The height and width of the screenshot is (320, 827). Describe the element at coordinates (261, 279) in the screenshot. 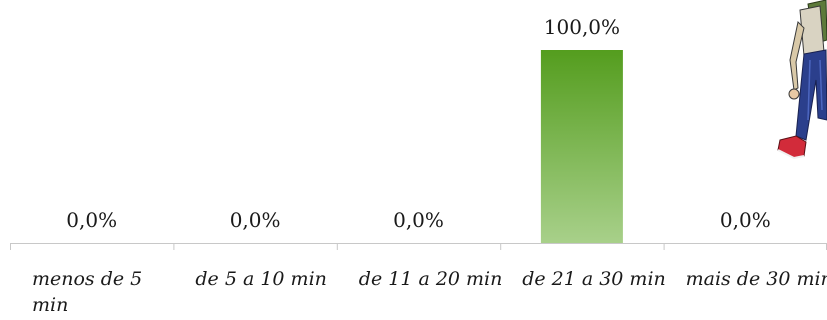

I see `category-label: de 5 a 10 min` at that location.